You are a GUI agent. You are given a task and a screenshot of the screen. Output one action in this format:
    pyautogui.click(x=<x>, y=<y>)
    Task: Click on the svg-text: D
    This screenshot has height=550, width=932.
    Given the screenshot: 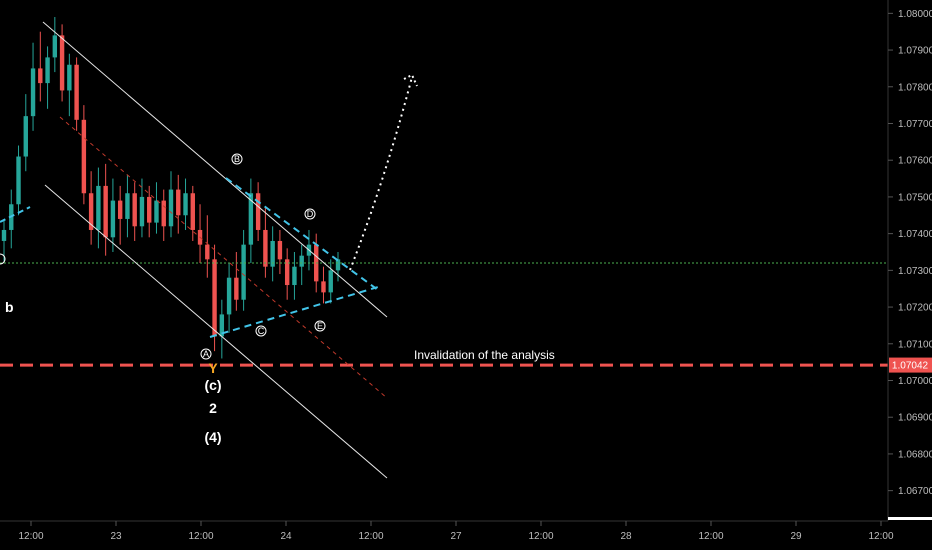 What is the action you would take?
    pyautogui.click(x=310, y=214)
    